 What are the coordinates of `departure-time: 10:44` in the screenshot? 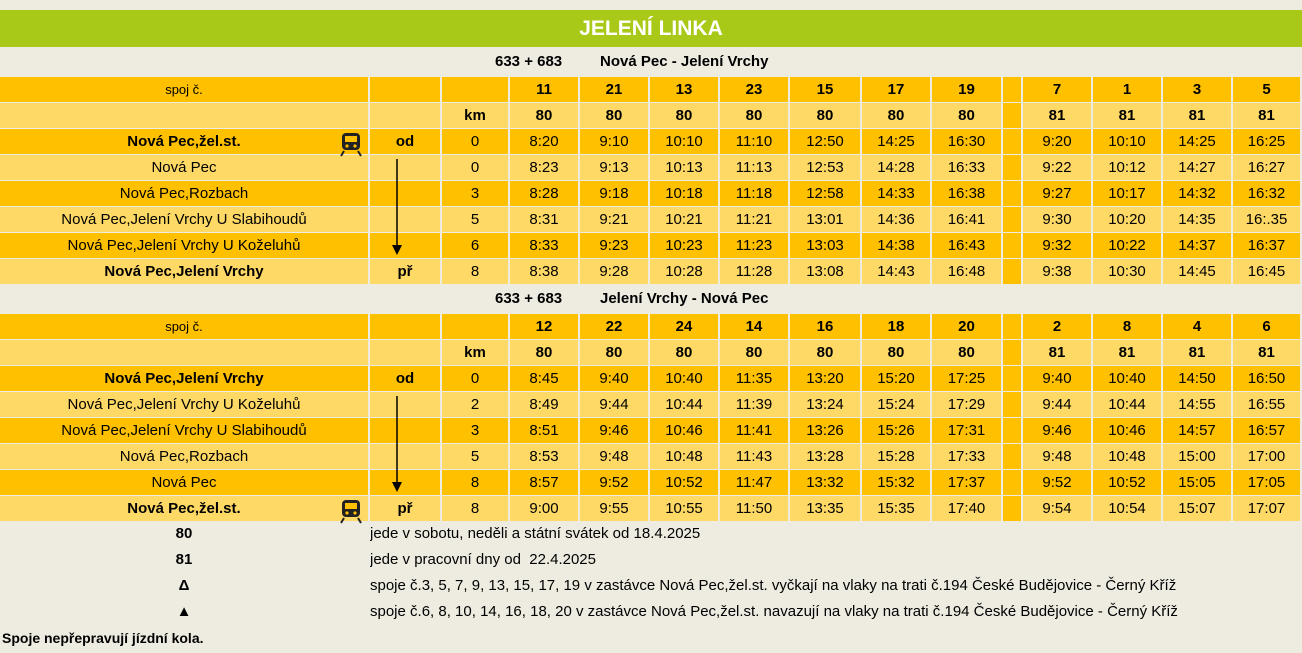 It's located at (1127, 404).